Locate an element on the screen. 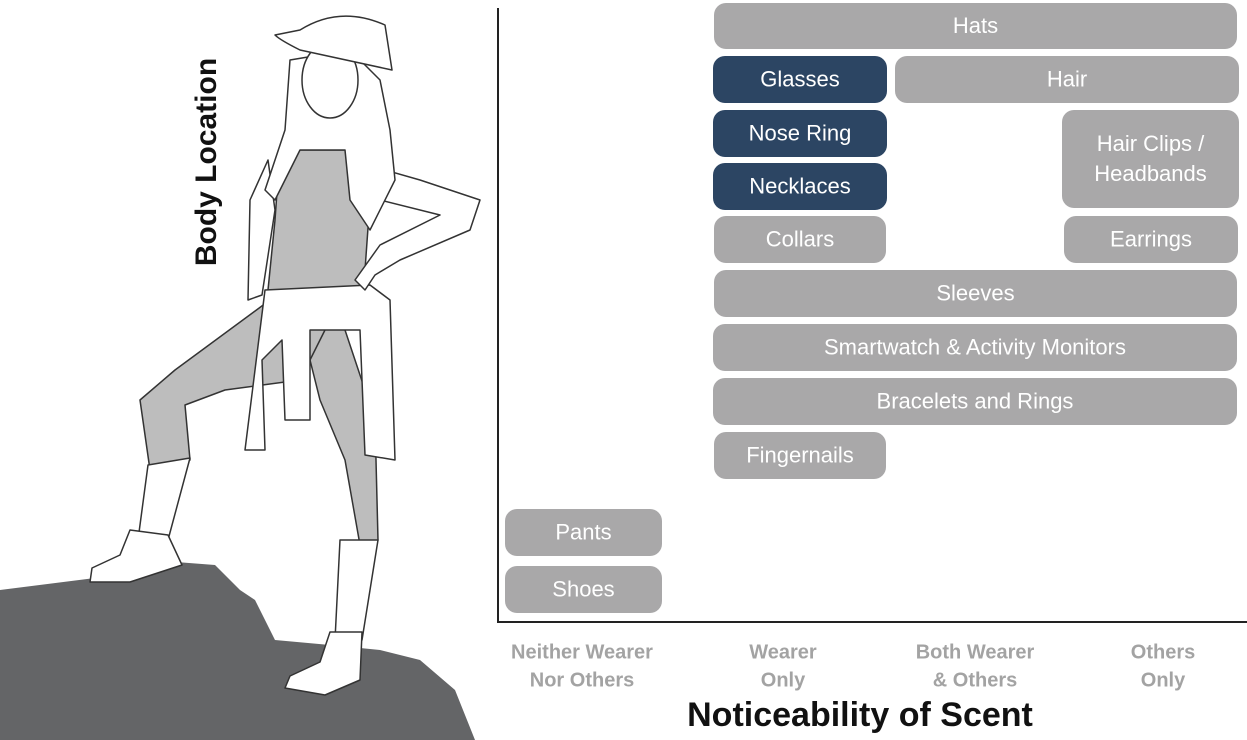 The image size is (1247, 740). item-label: Shoes is located at coordinates (583, 588).